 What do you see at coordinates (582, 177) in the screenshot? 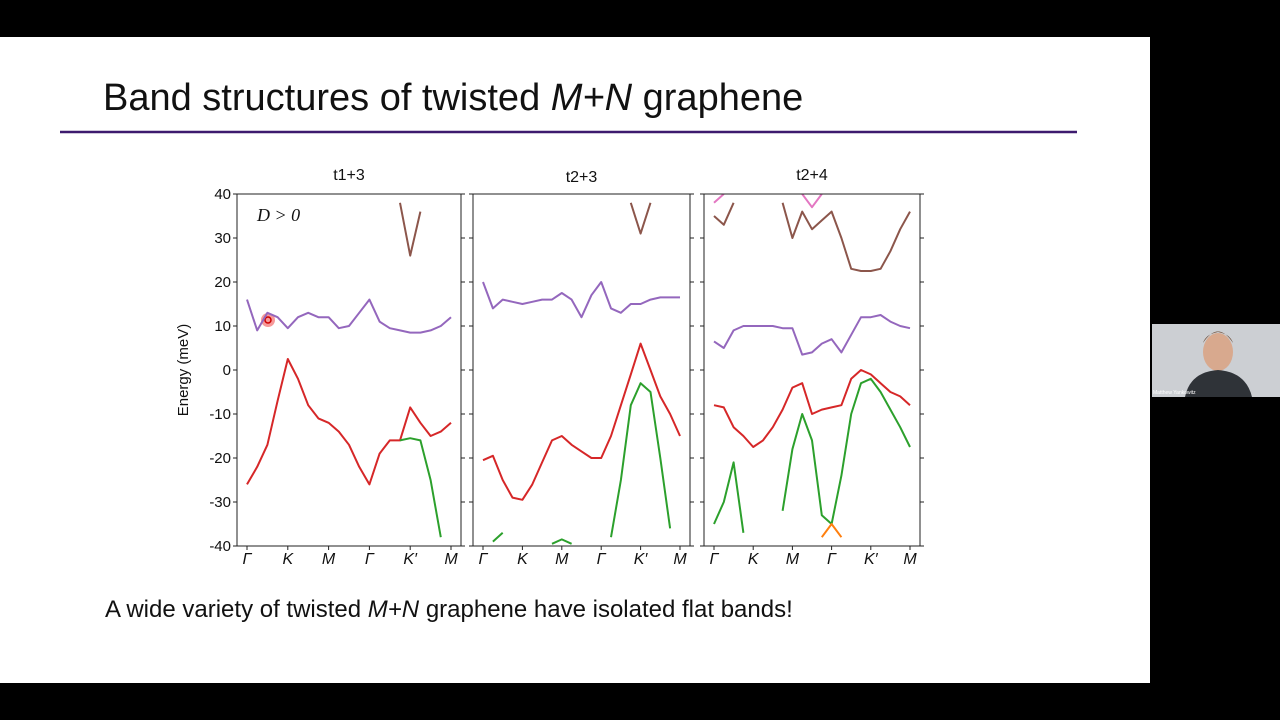
I see `chart-title: t2+3` at bounding box center [582, 177].